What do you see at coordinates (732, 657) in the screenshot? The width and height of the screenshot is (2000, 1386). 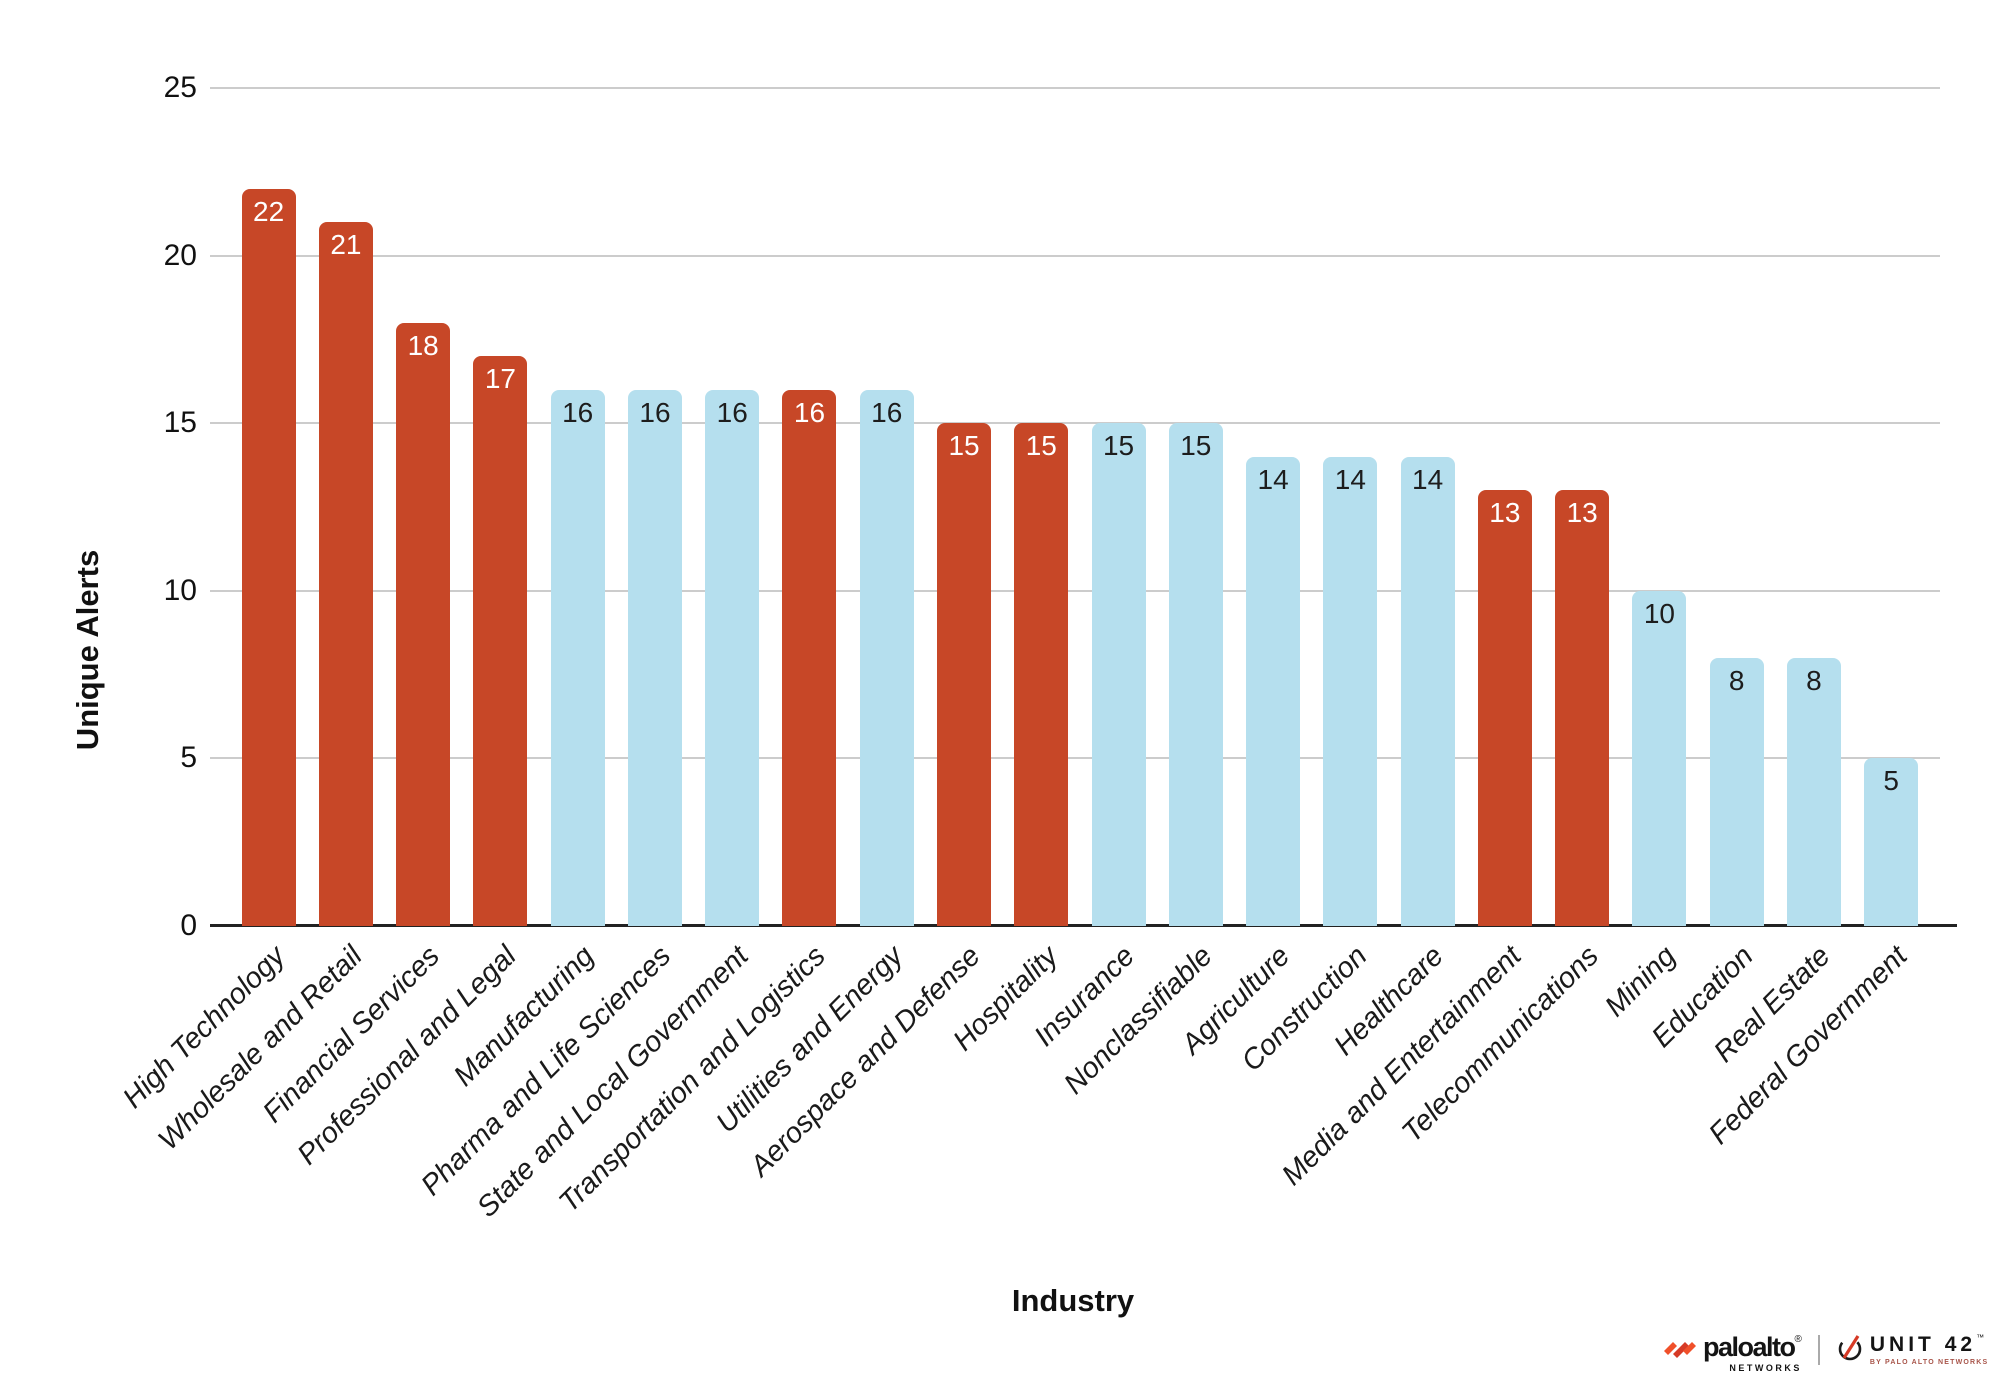 I see `bar-state-and-local-government: 16` at bounding box center [732, 657].